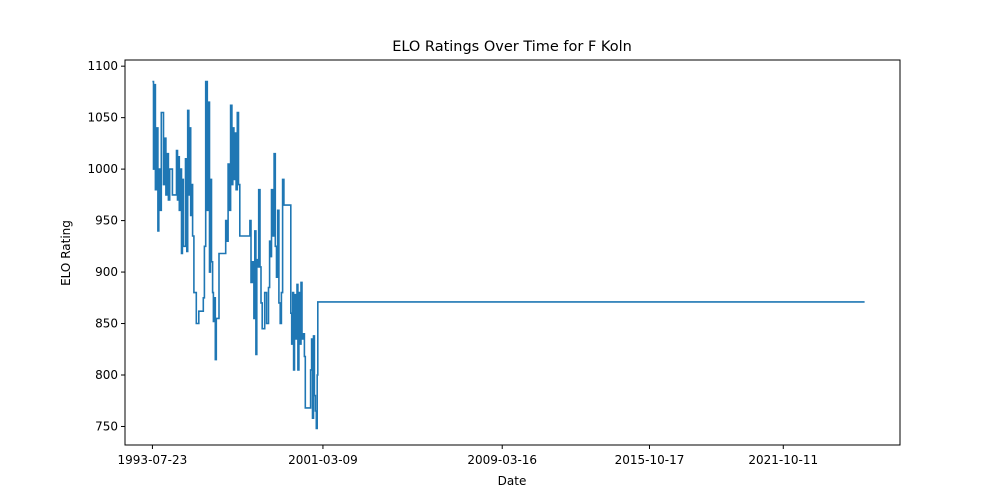  I want to click on x-axis-label: Date, so click(512, 481).